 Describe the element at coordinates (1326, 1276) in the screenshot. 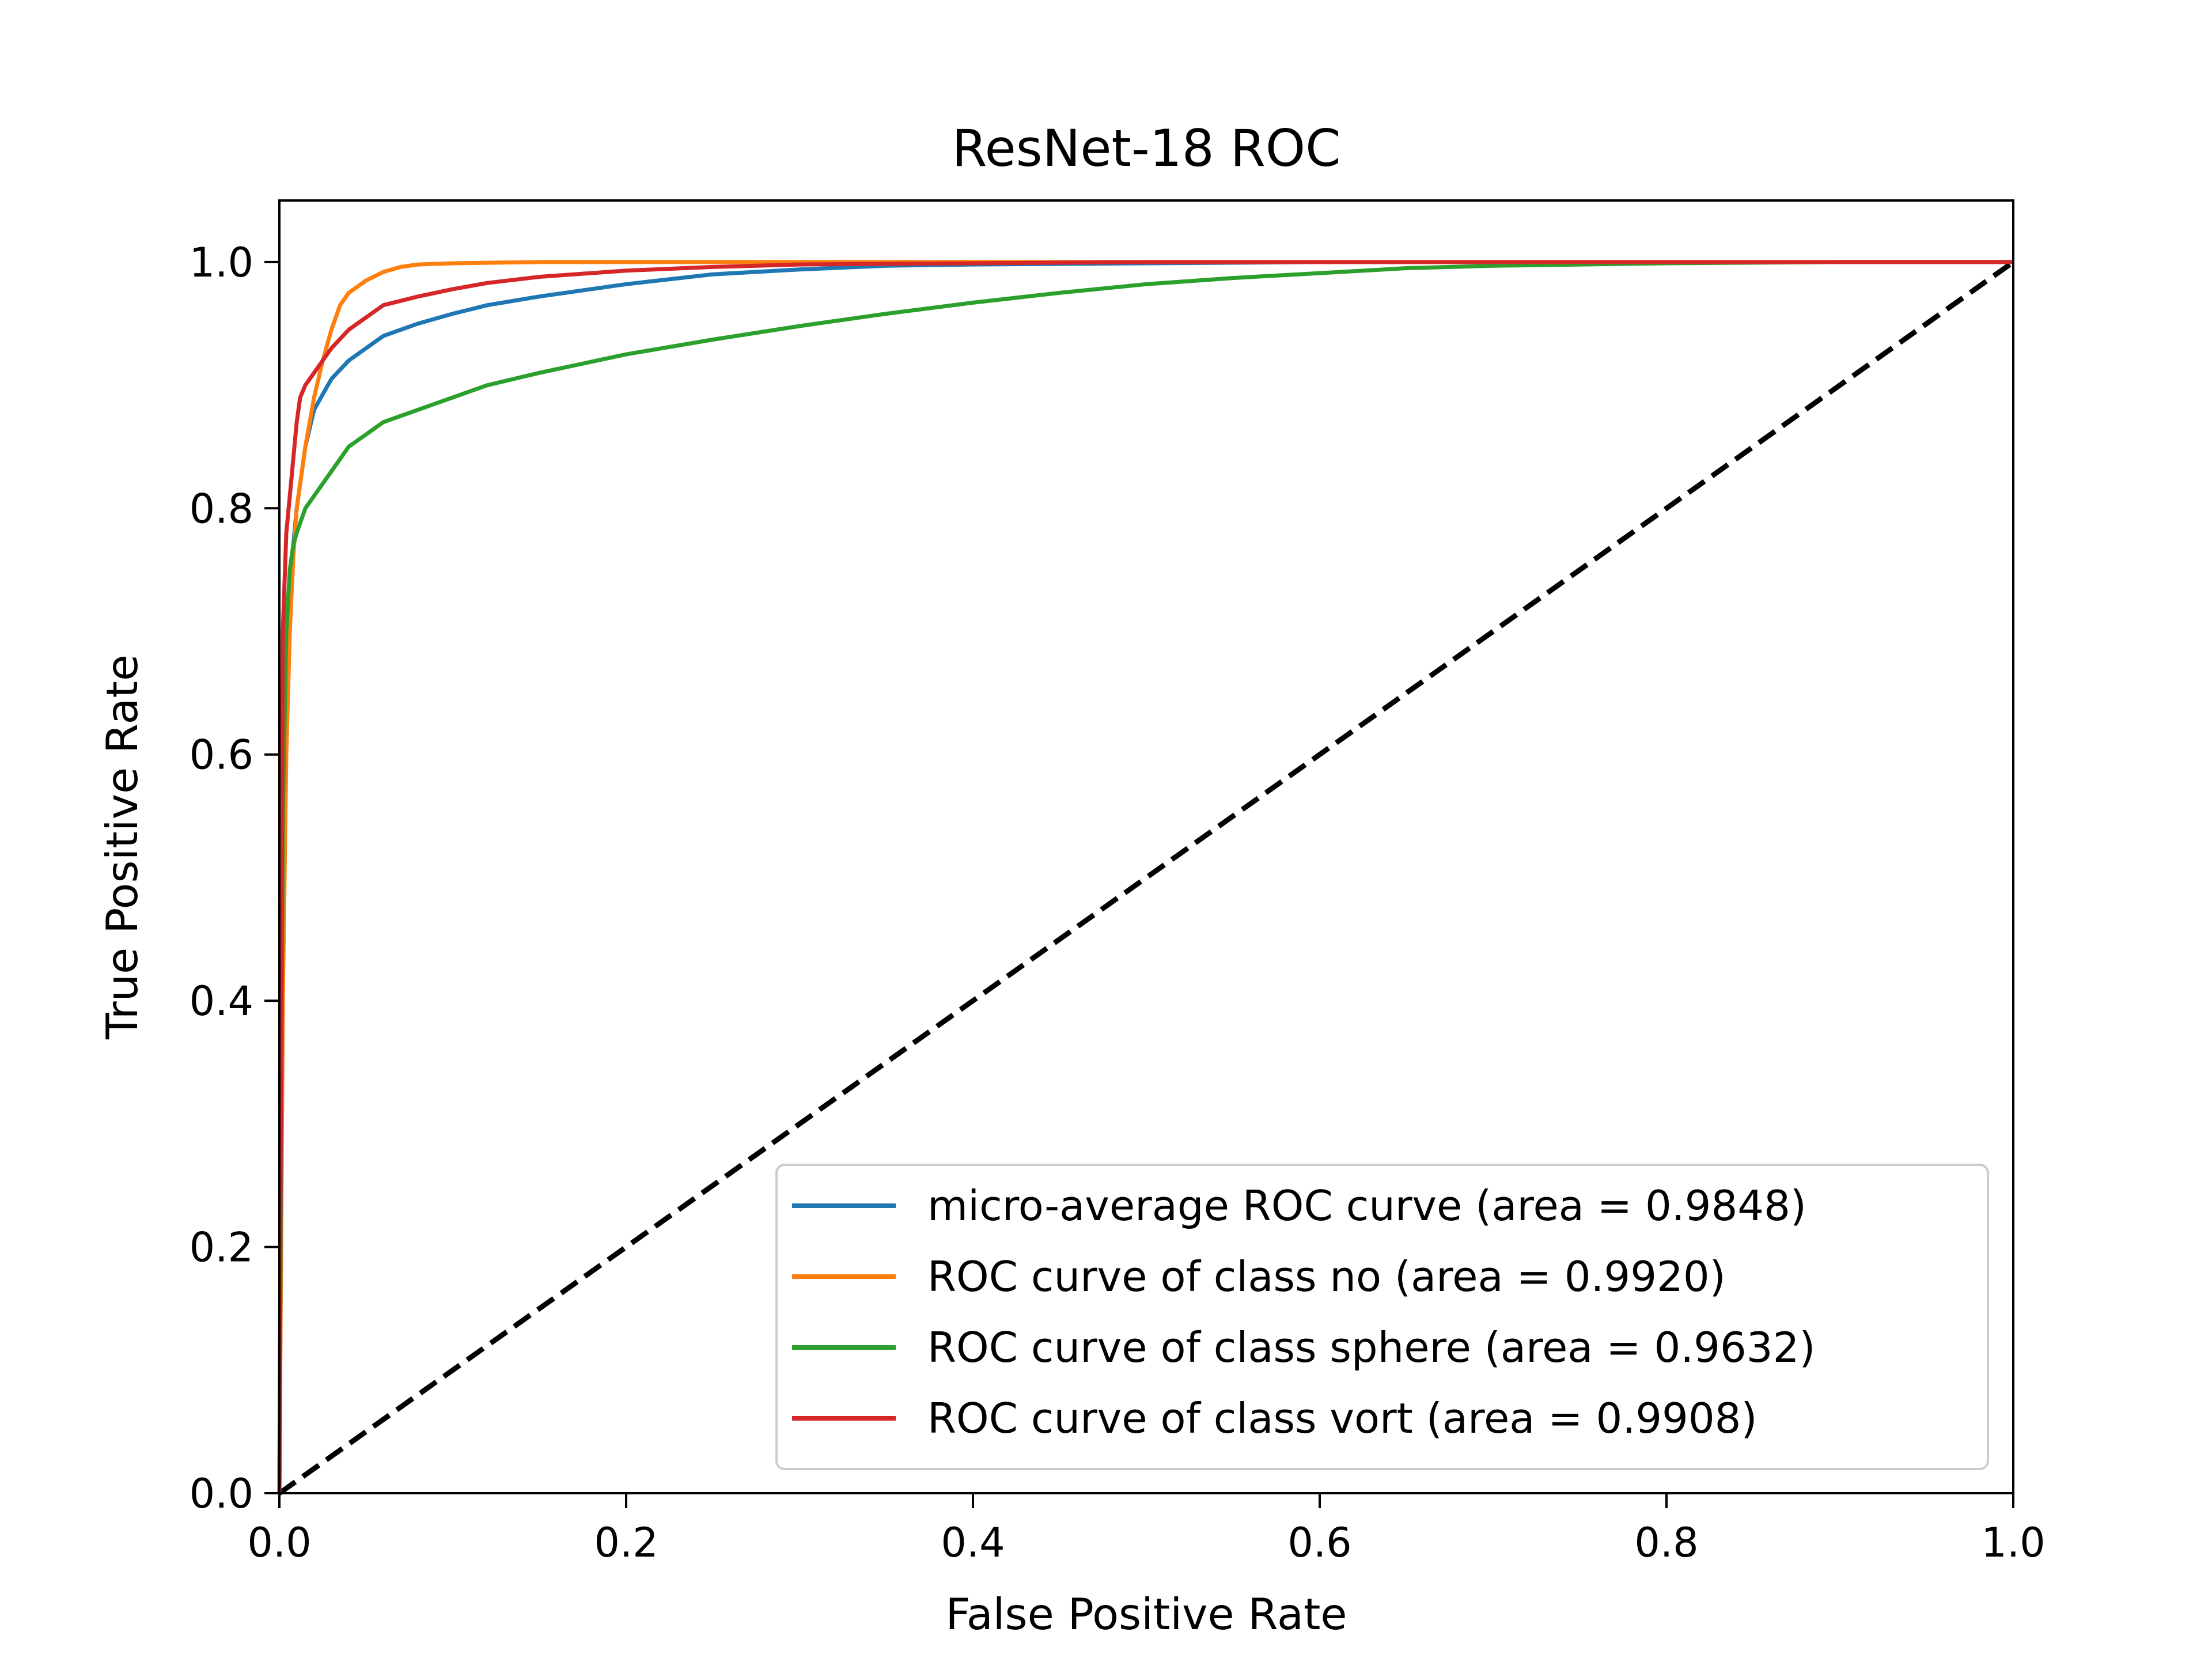

I see `legend-label: ROC curve of class no (area = 0.9920)` at that location.